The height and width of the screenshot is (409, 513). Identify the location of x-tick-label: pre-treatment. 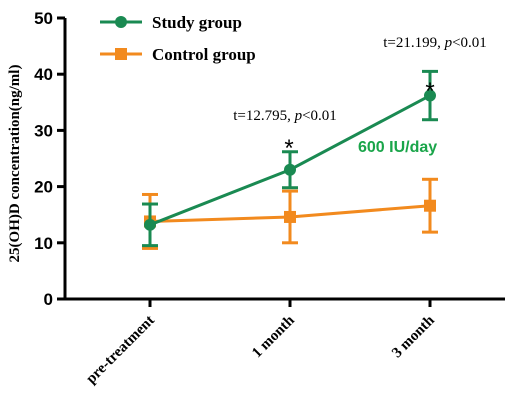
(120, 350).